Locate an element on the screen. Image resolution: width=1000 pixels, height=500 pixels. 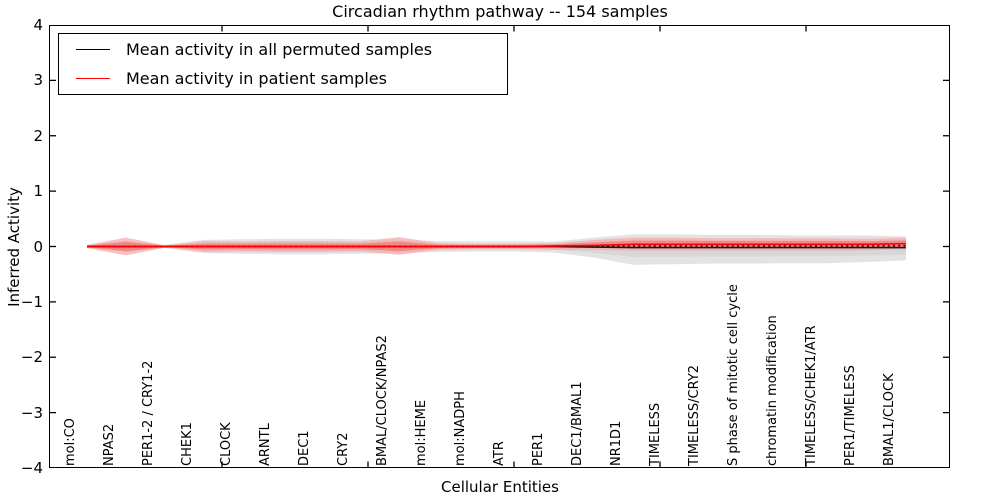
x-tick-label: mol:NADPH is located at coordinates (460, 428).